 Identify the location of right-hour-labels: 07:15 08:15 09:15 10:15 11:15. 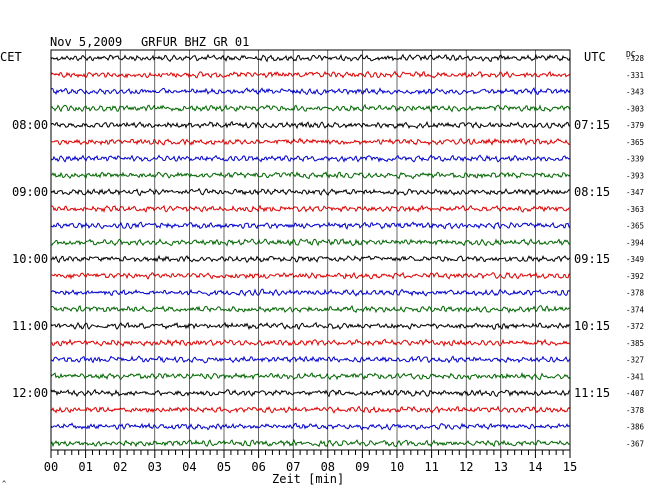
(592, 259).